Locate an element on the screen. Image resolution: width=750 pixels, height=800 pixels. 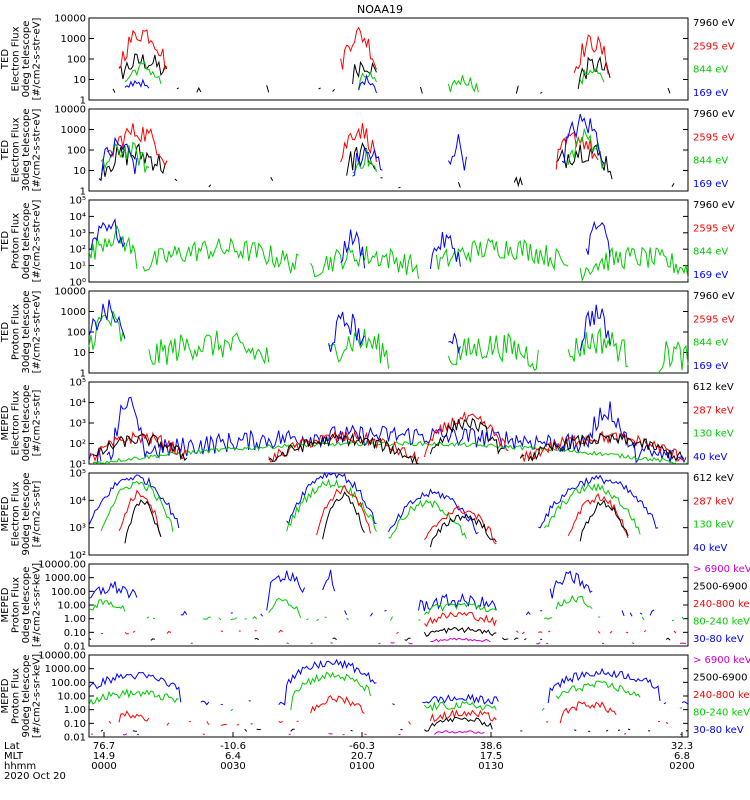
y-label-line: 90deg telescope is located at coordinates (26, 513).